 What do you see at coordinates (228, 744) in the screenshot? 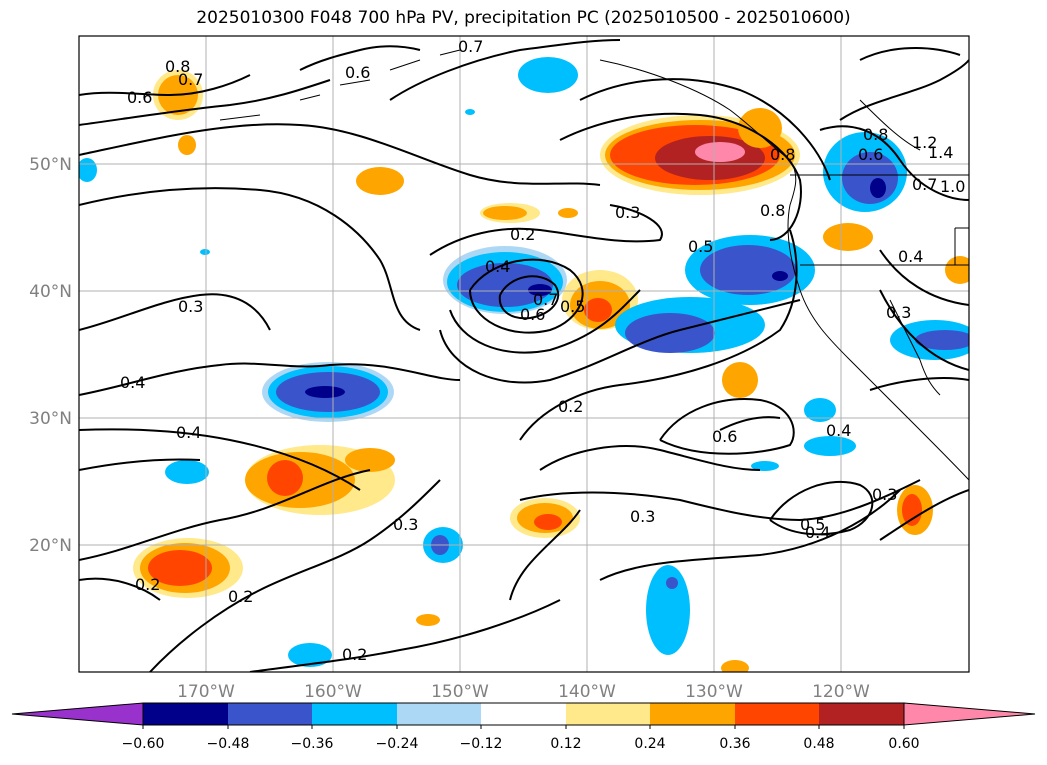
I see `colorbar-tick-label: −0.48` at bounding box center [228, 744].